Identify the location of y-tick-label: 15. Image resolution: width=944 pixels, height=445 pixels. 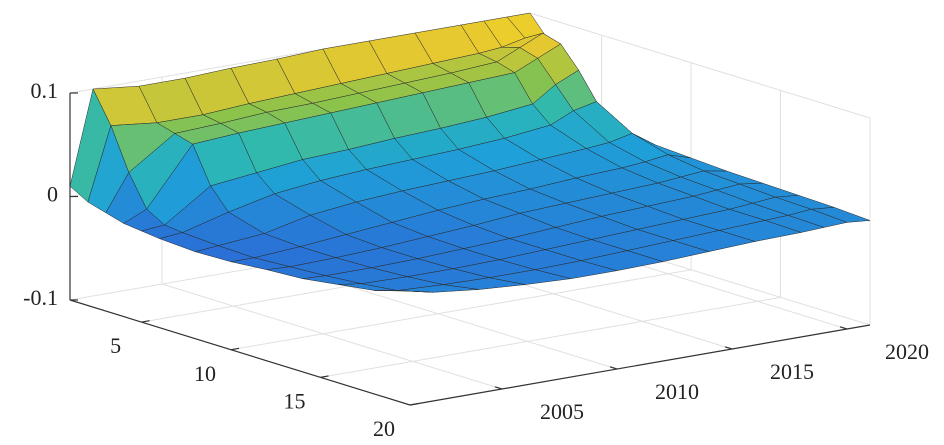
(295, 400).